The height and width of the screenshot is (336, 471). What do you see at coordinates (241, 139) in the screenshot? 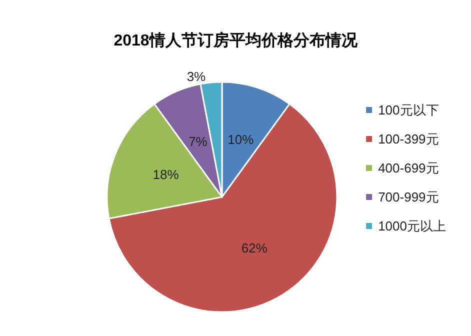
I see `data-label: 10%` at bounding box center [241, 139].